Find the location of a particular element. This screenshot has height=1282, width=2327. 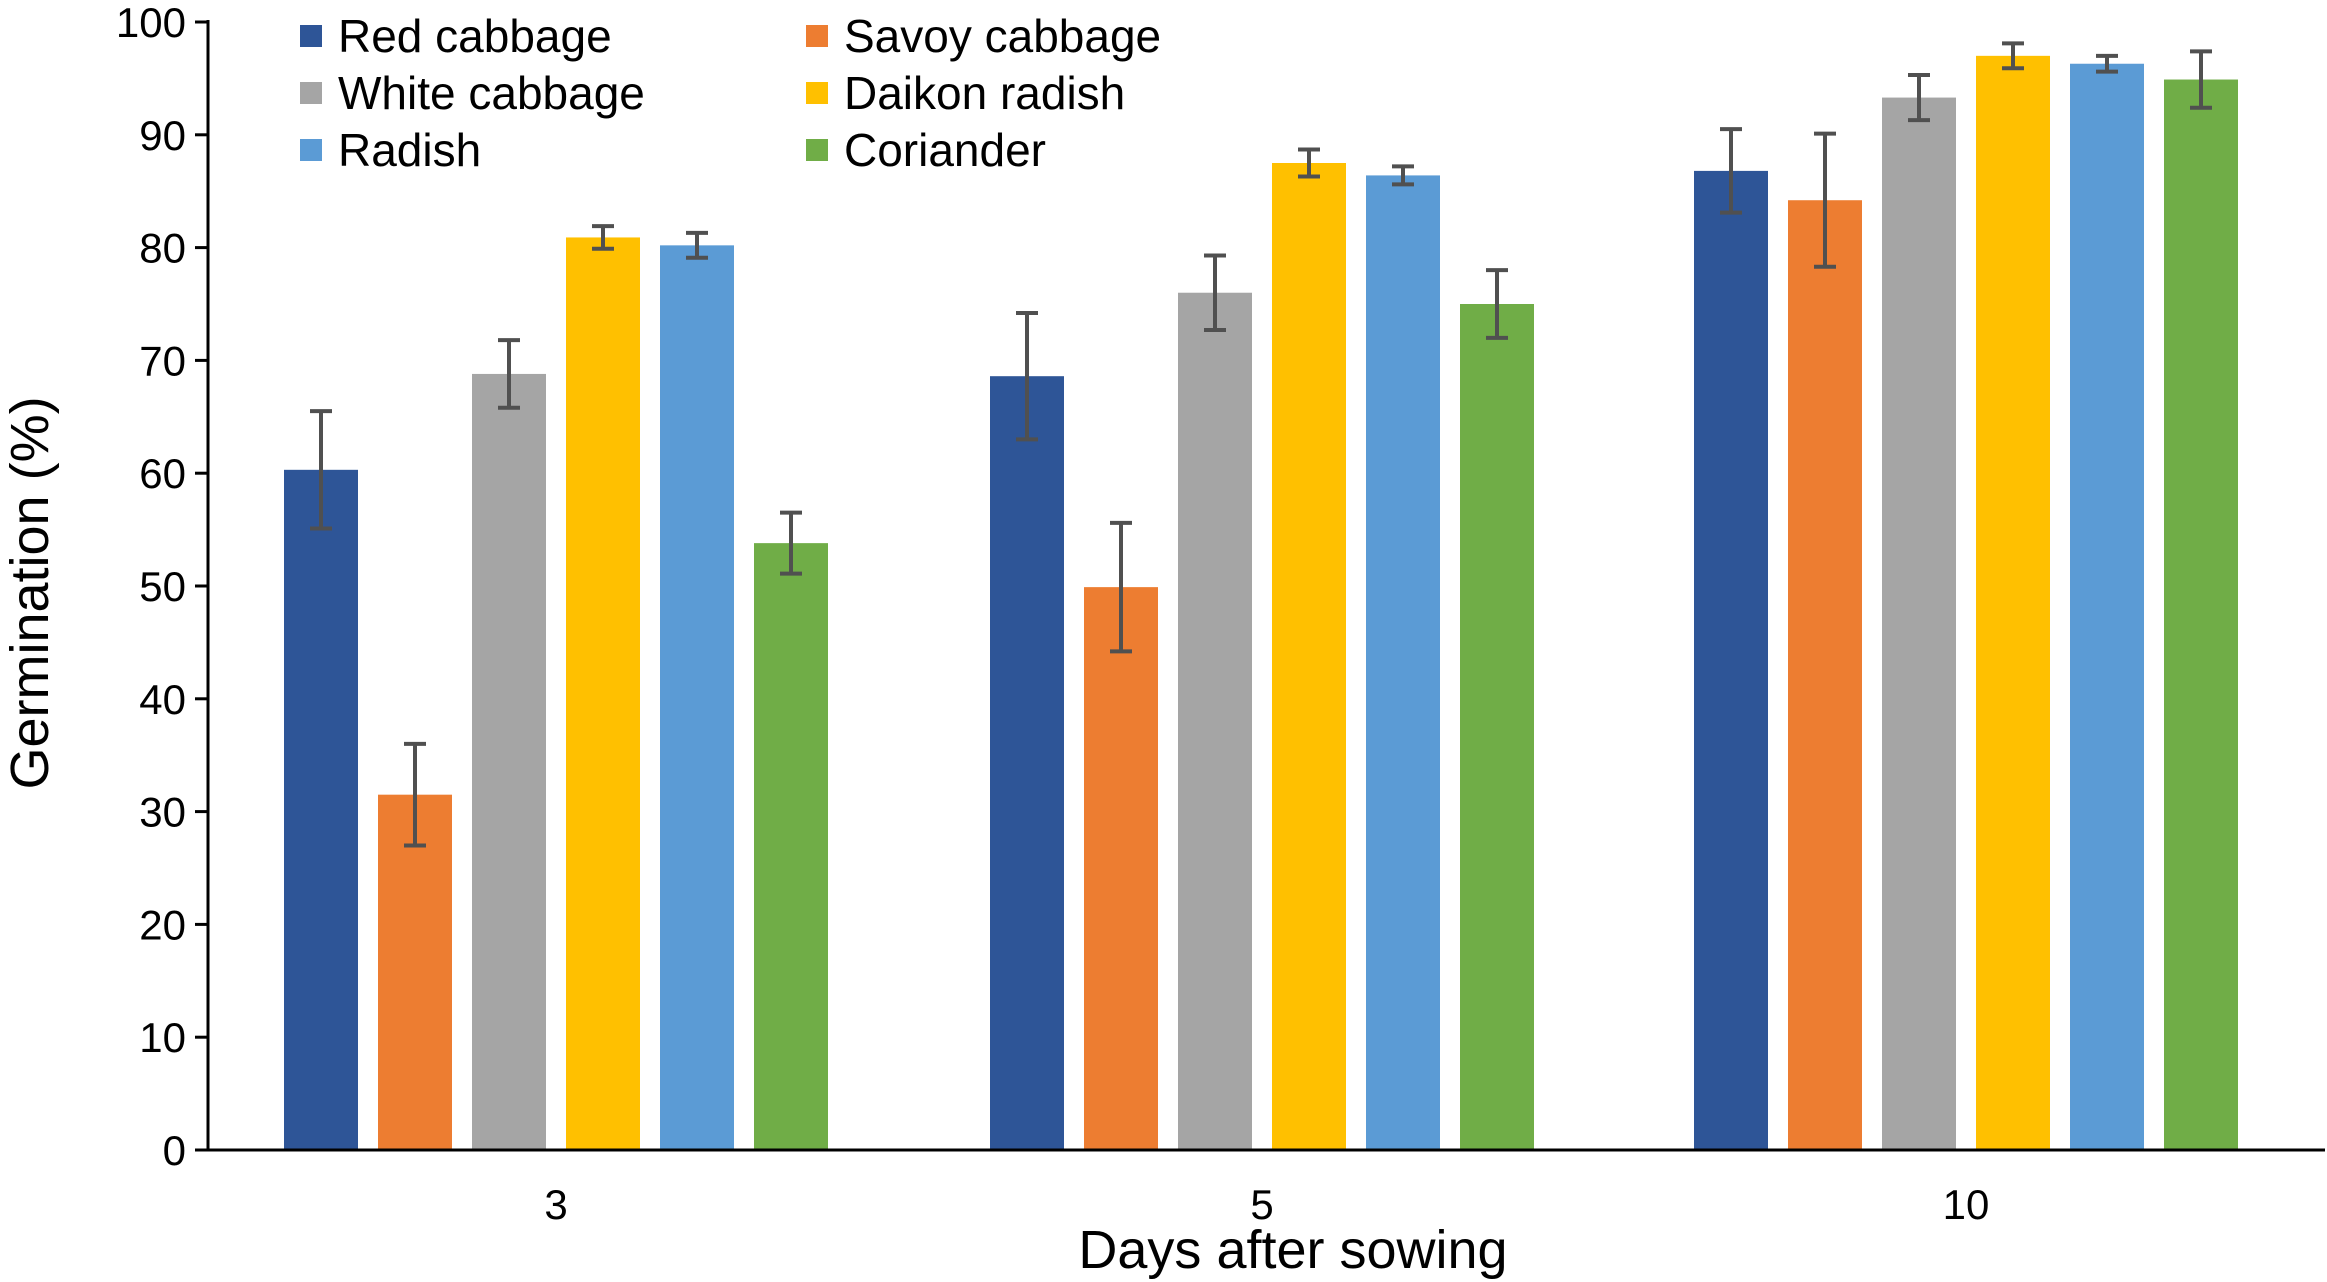

x-tick-label-3: 3 is located at coordinates (555, 1204).